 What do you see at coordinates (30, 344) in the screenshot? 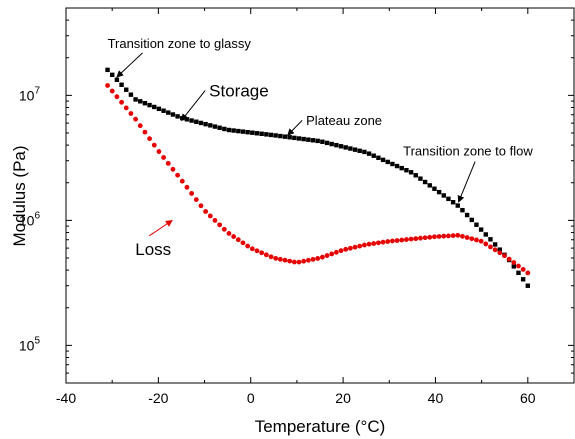
I see `y-tick-label: 10⁵` at bounding box center [30, 344].